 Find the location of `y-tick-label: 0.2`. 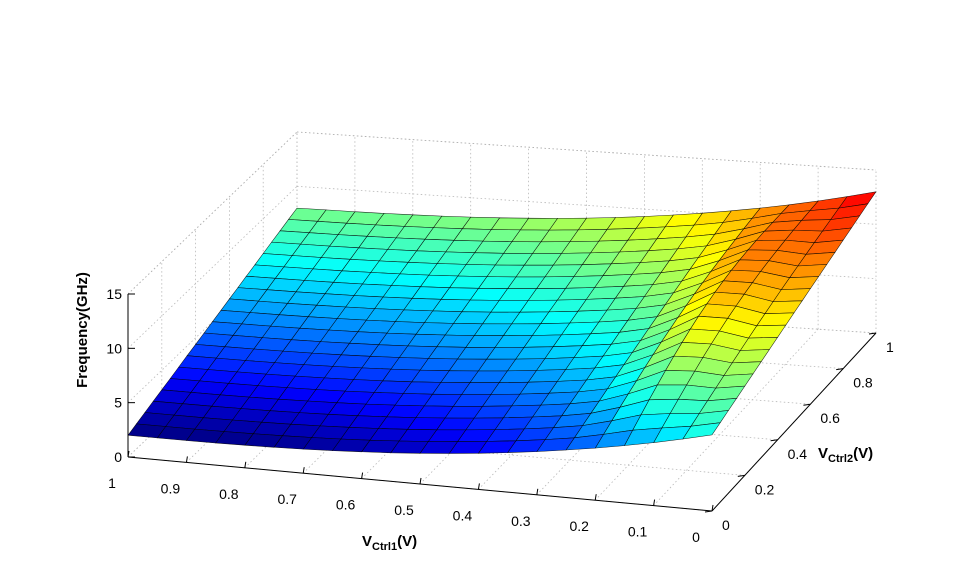

y-tick-label: 0.2 is located at coordinates (765, 489).